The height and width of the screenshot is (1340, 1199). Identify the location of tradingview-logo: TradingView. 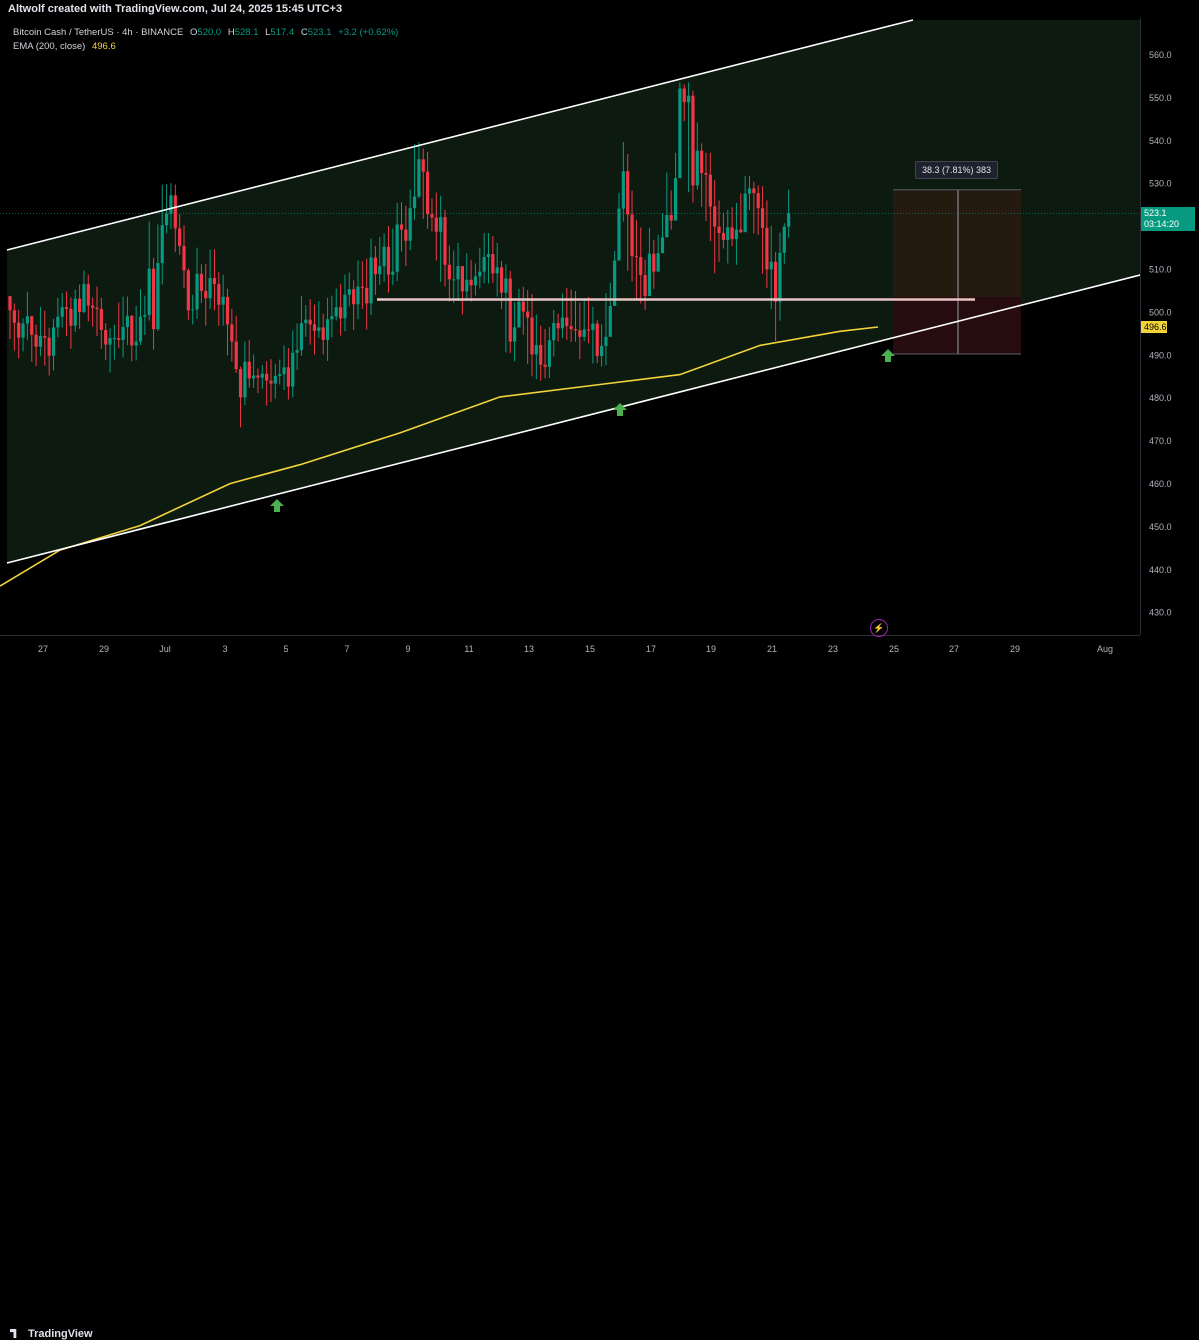
(51, 1334).